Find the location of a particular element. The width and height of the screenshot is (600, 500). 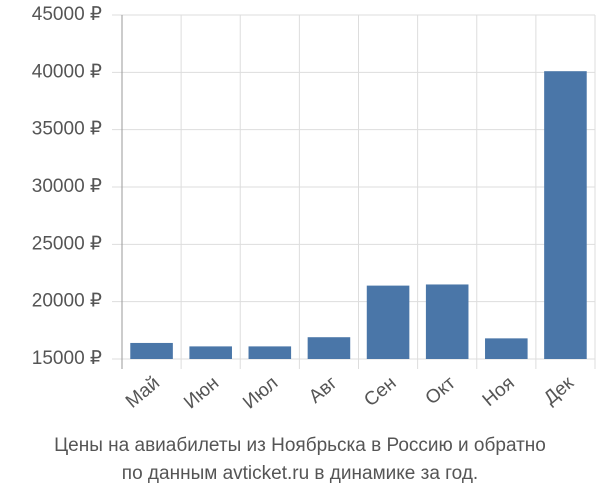

x-tick-label: Июн is located at coordinates (201, 393).